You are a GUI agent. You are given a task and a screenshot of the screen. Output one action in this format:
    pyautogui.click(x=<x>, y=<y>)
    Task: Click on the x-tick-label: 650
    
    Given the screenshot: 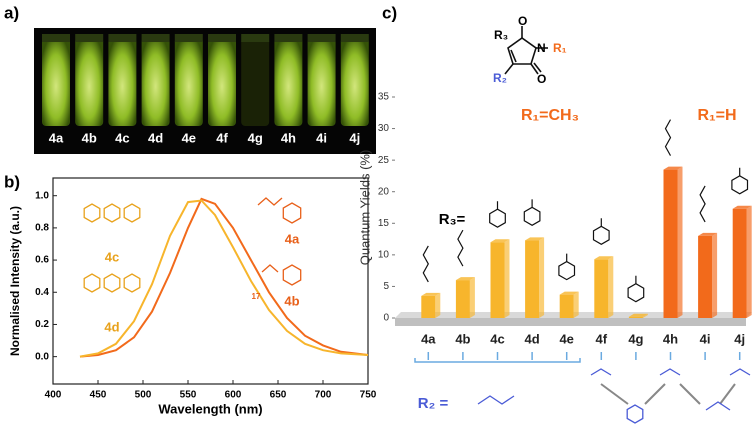 What is the action you would take?
    pyautogui.click(x=278, y=395)
    